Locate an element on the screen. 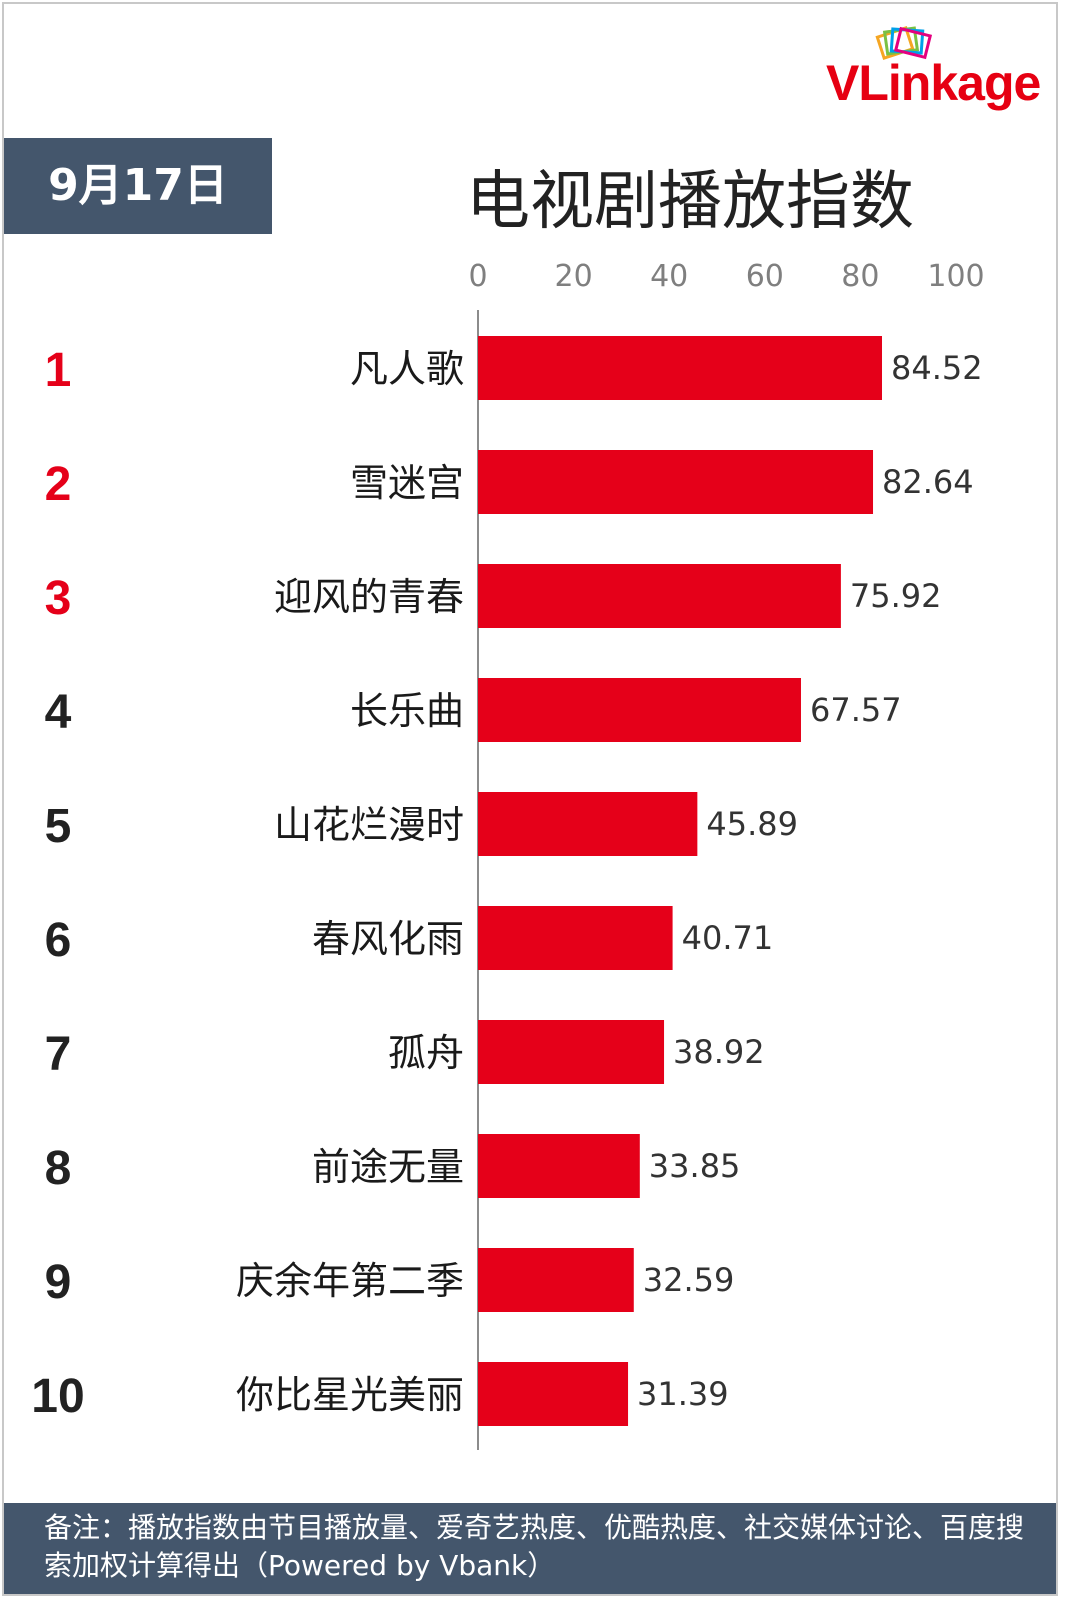 This screenshot has width=1080, height=1598. category-label: 长乐曲 is located at coordinates (407, 711).